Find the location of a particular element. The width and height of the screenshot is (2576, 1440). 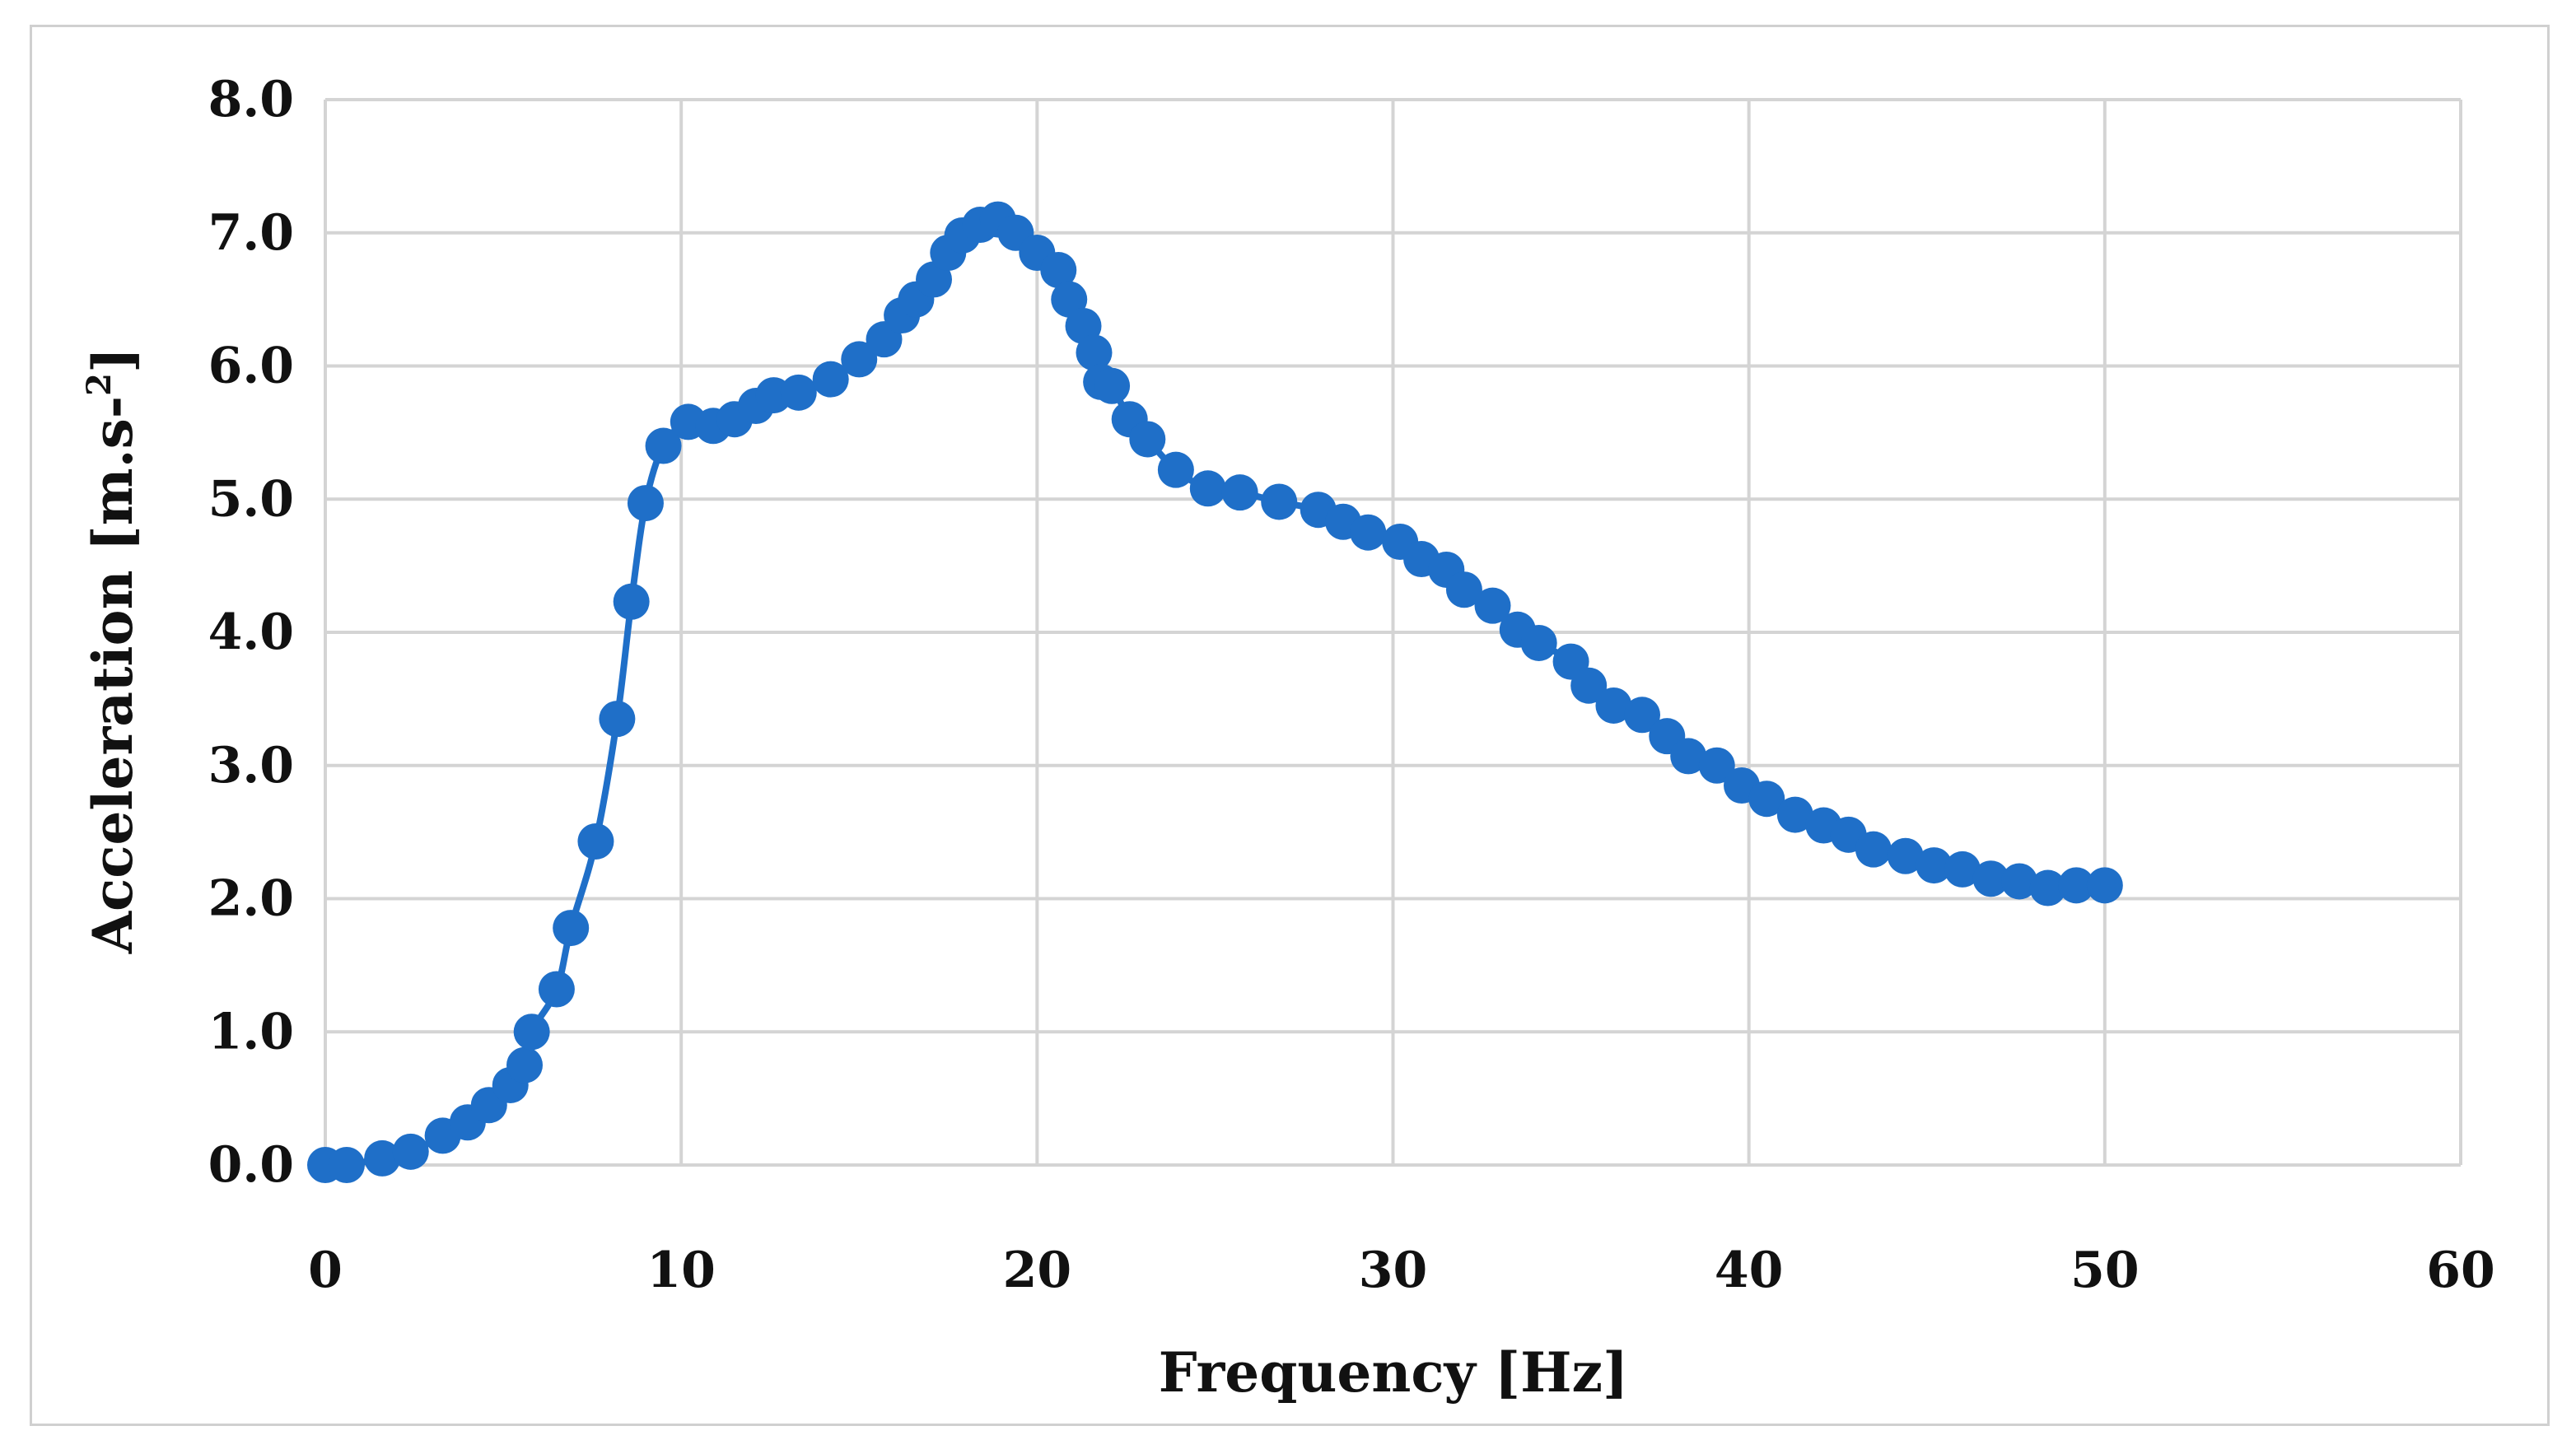

x-tick-label: 30 is located at coordinates (1393, 1270).